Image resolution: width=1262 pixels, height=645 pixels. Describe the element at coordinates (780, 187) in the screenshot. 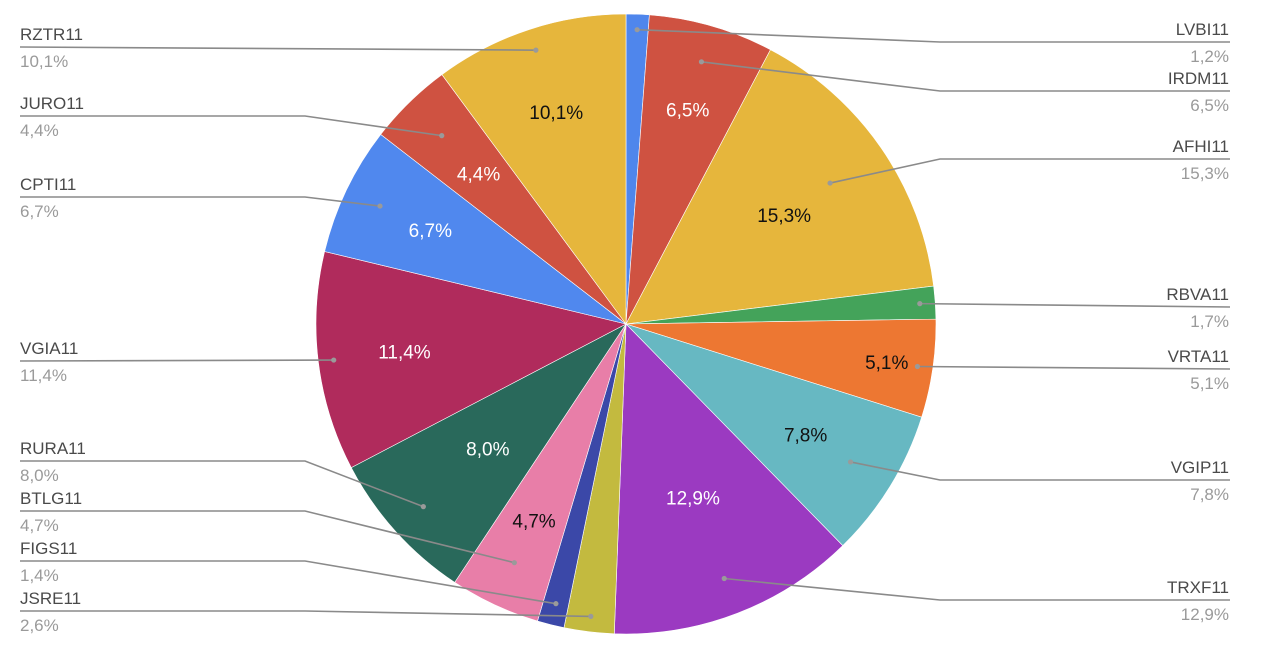

I see `pie-slice-afhi11` at that location.